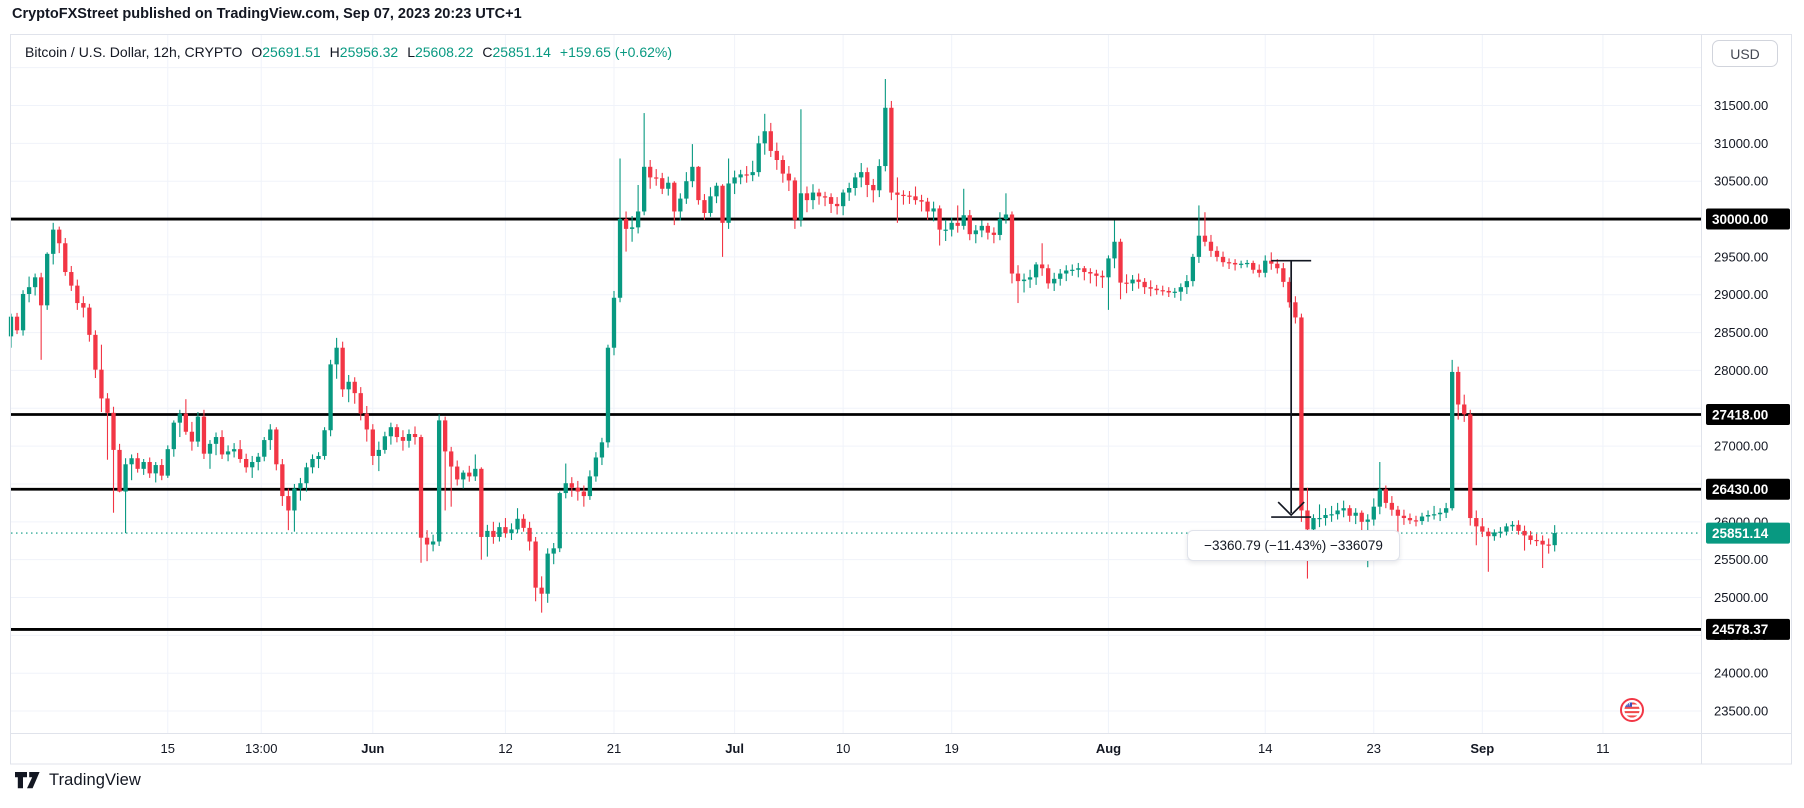 The height and width of the screenshot is (808, 1804). What do you see at coordinates (505, 748) in the screenshot?
I see `time-tick-label: 12` at bounding box center [505, 748].